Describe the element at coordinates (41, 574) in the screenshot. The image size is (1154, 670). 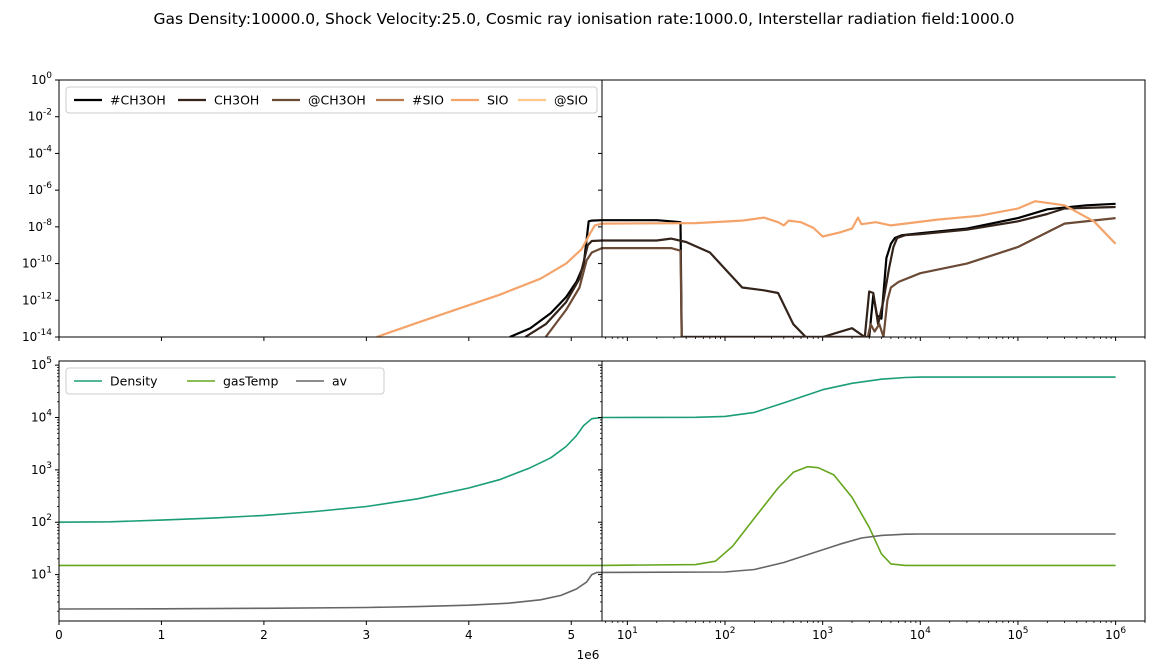
I see `y-tick-label: 10¹` at that location.